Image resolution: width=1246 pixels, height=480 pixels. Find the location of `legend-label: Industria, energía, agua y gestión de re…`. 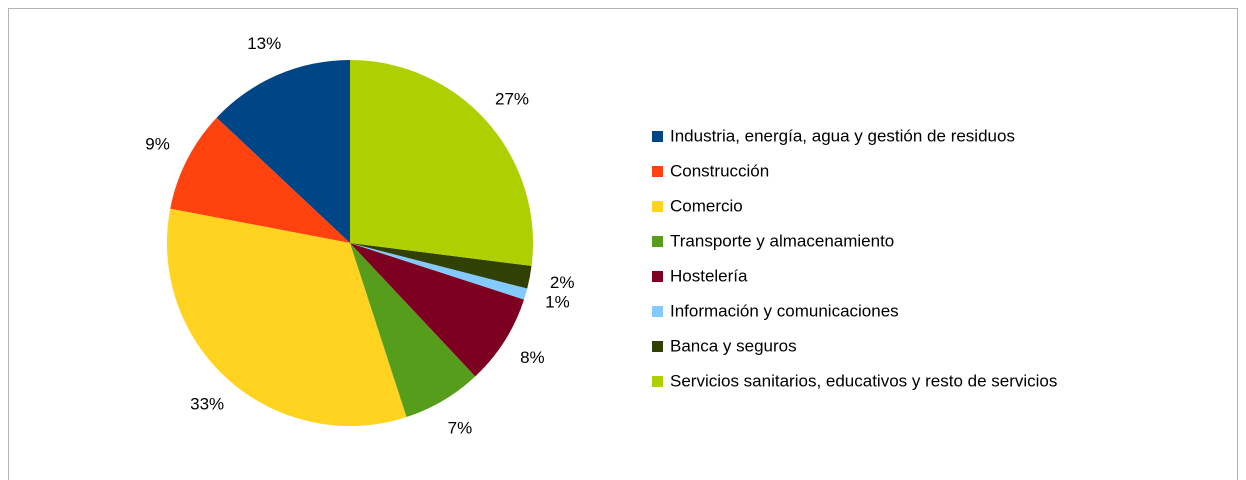

legend-label: Industria, energía, agua y gestión de re… is located at coordinates (842, 135).